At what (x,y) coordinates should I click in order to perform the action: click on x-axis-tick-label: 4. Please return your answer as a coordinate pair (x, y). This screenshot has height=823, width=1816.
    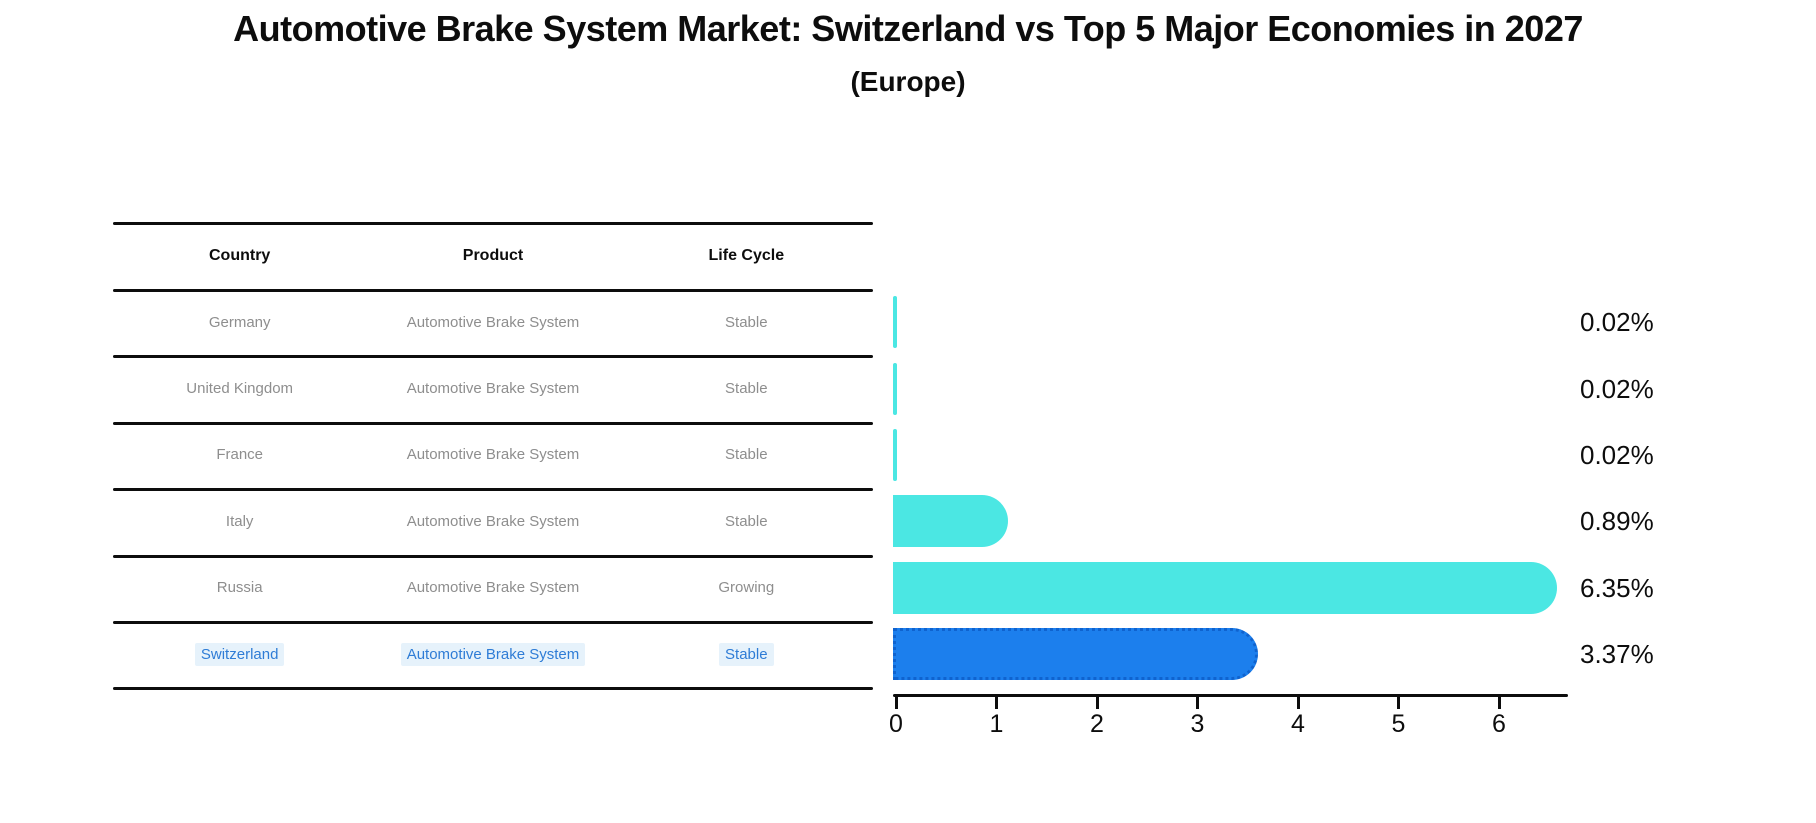
    Looking at the image, I should click on (1298, 724).